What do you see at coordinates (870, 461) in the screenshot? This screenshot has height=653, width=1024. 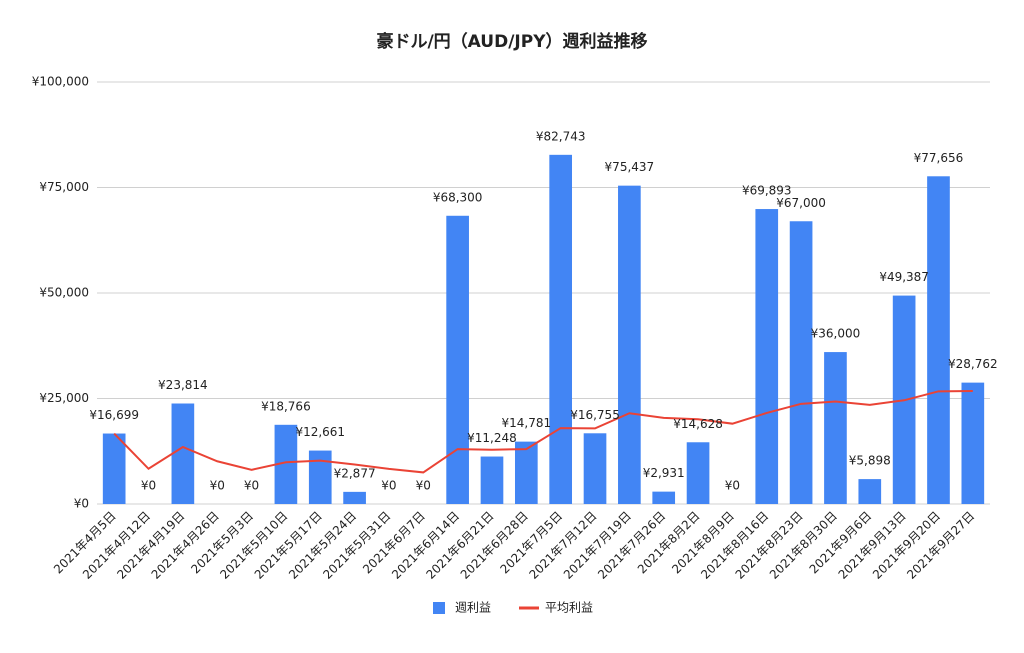 I see `data-label: ¥5,898` at bounding box center [870, 461].